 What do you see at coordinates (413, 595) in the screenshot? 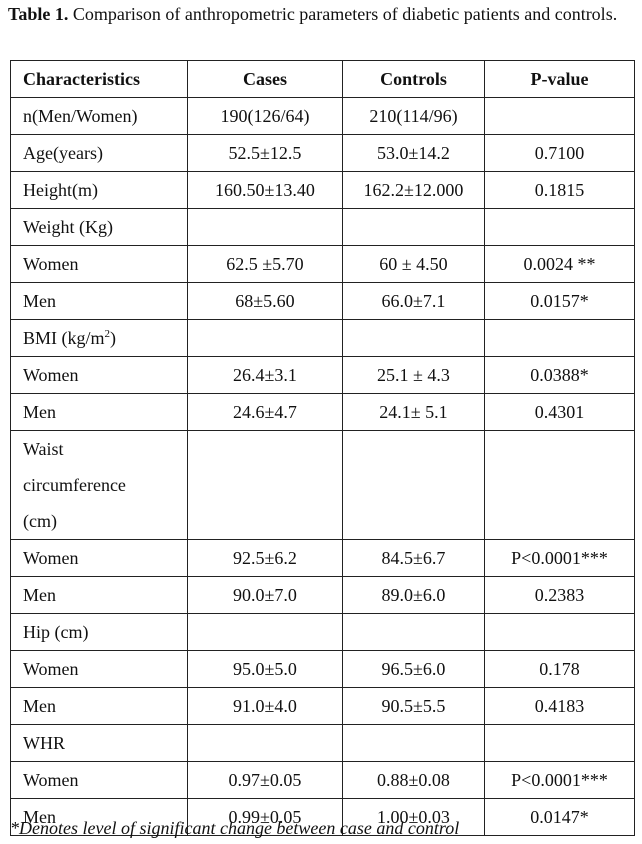
I see `value-cell: 89.0±6.0` at bounding box center [413, 595].